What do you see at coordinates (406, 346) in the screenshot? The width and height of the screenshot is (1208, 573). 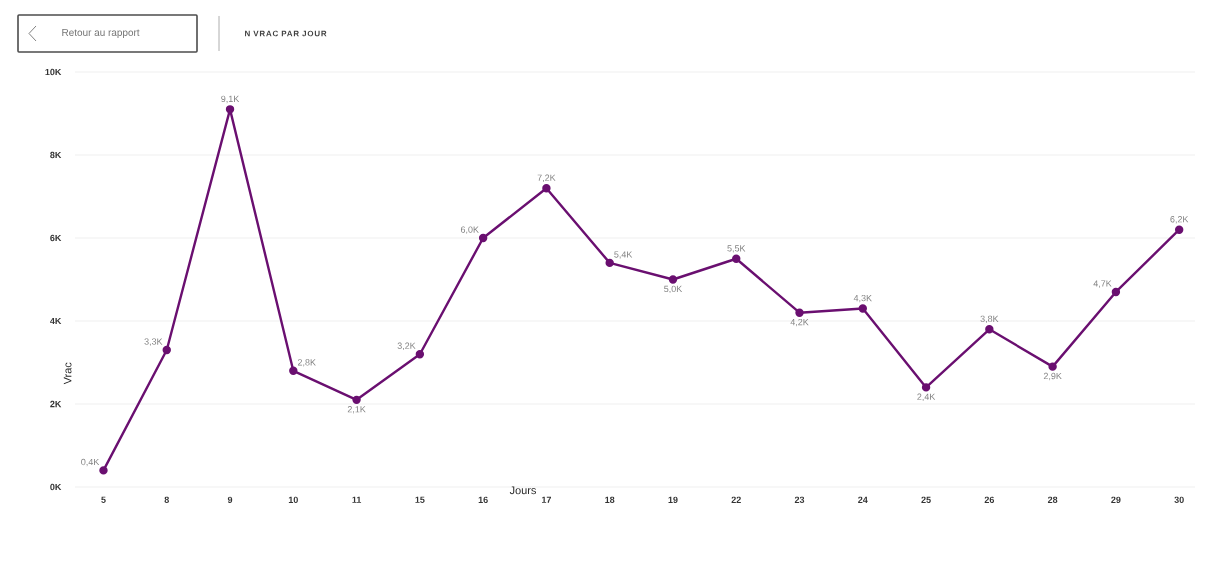 I see `data-label: 3,2K` at bounding box center [406, 346].